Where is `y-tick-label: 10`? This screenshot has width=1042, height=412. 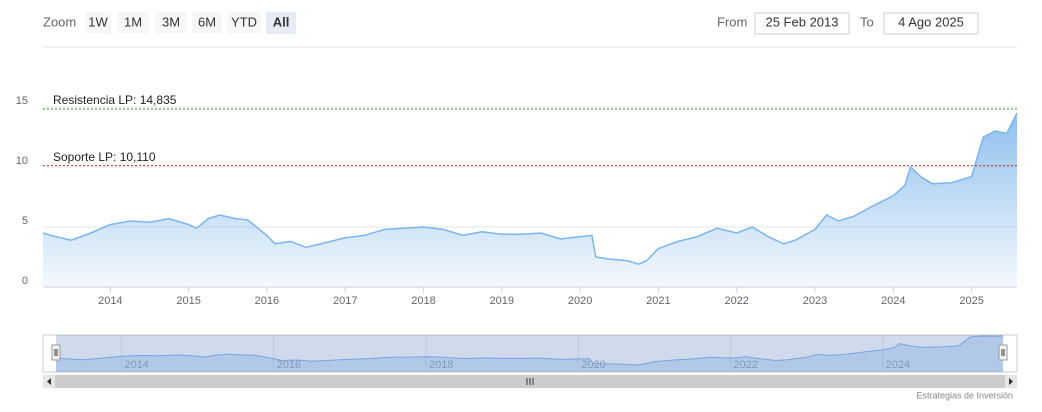
y-tick-label: 10 is located at coordinates (22, 161).